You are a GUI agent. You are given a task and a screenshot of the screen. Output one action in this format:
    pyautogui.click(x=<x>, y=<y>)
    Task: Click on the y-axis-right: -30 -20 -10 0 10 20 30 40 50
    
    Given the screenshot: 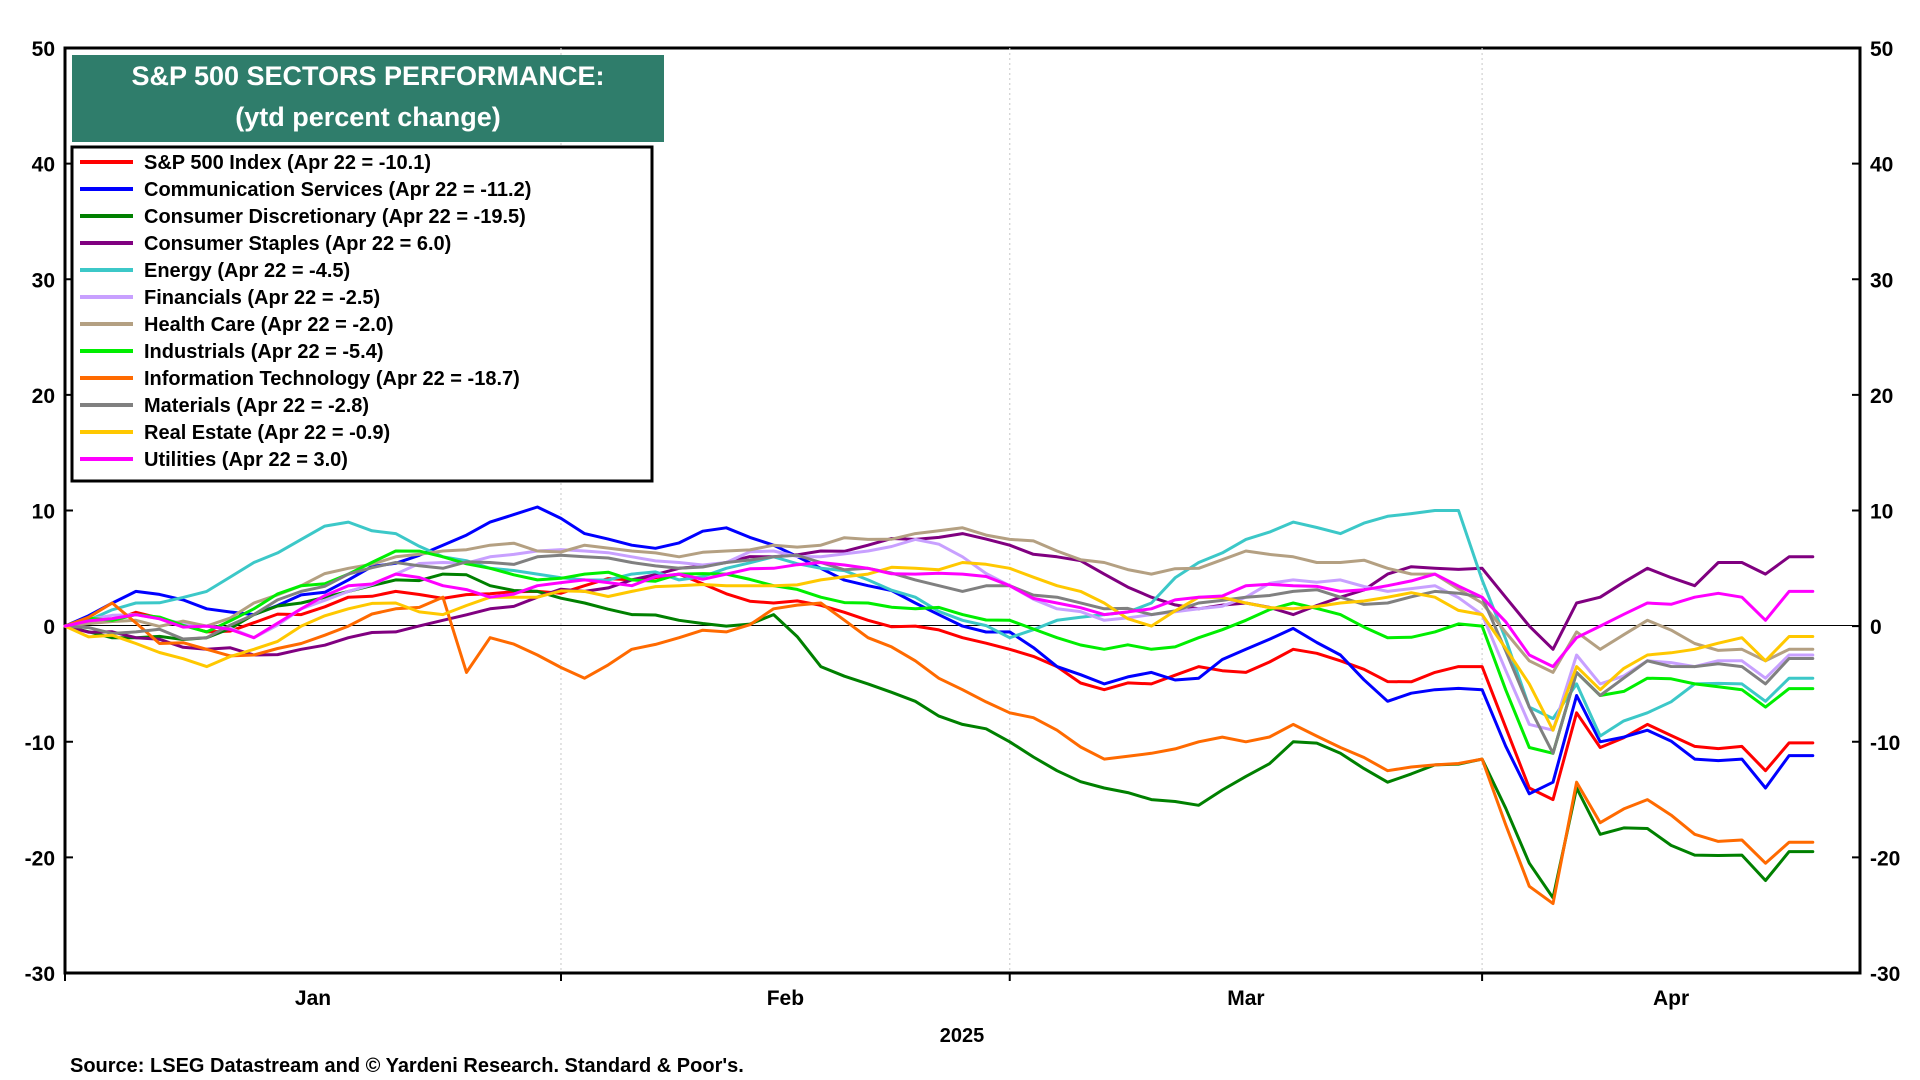 What is the action you would take?
    pyautogui.click(x=1876, y=512)
    